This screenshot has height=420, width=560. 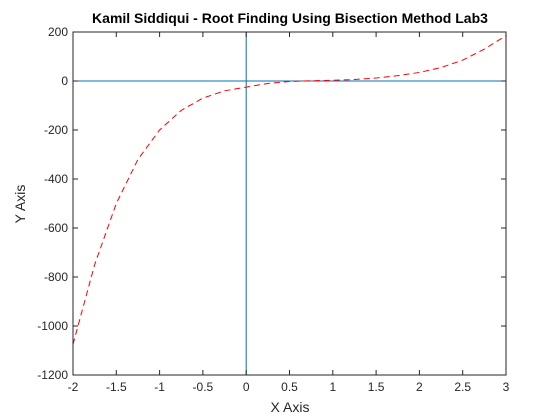 I want to click on x-tick-label: -1.5, so click(x=116, y=387).